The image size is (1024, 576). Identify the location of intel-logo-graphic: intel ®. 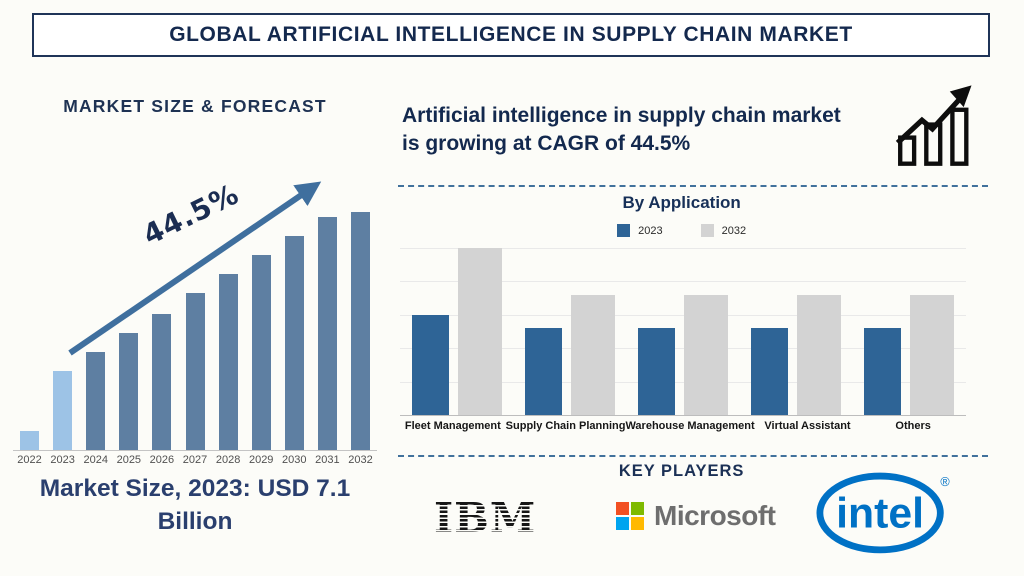
(883, 513).